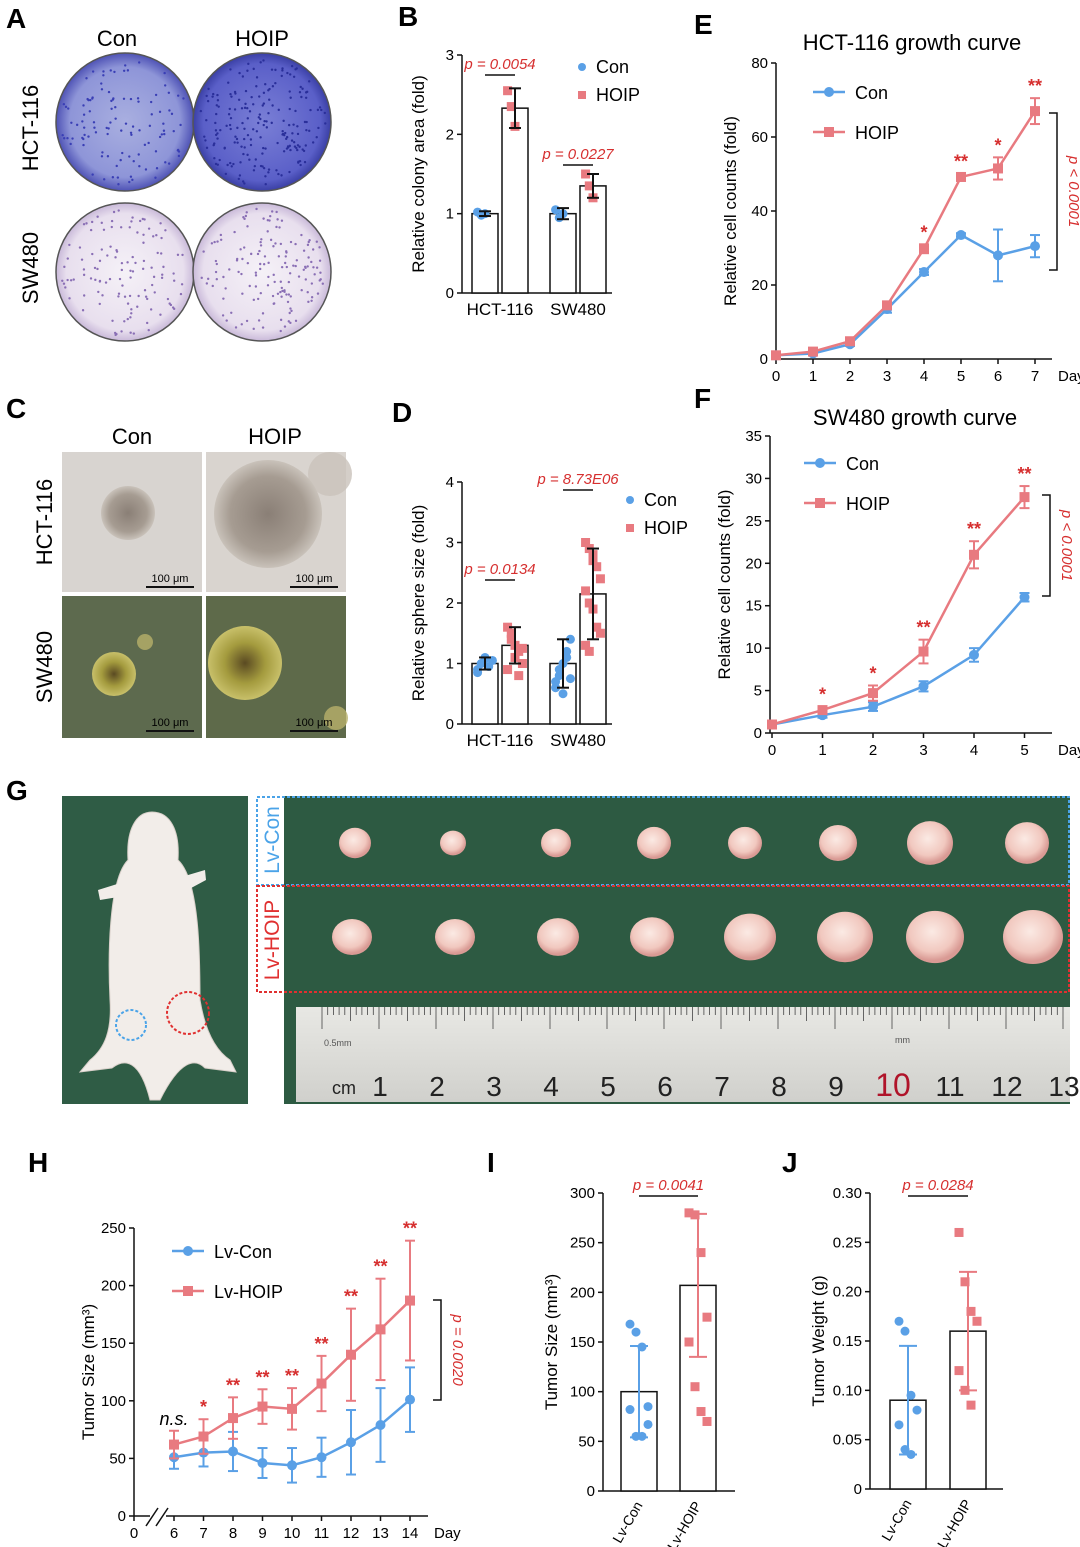 This screenshot has height=1547, width=1080. Describe the element at coordinates (627, 1522) in the screenshot. I see `x-tick-label: Lv-Con` at that location.